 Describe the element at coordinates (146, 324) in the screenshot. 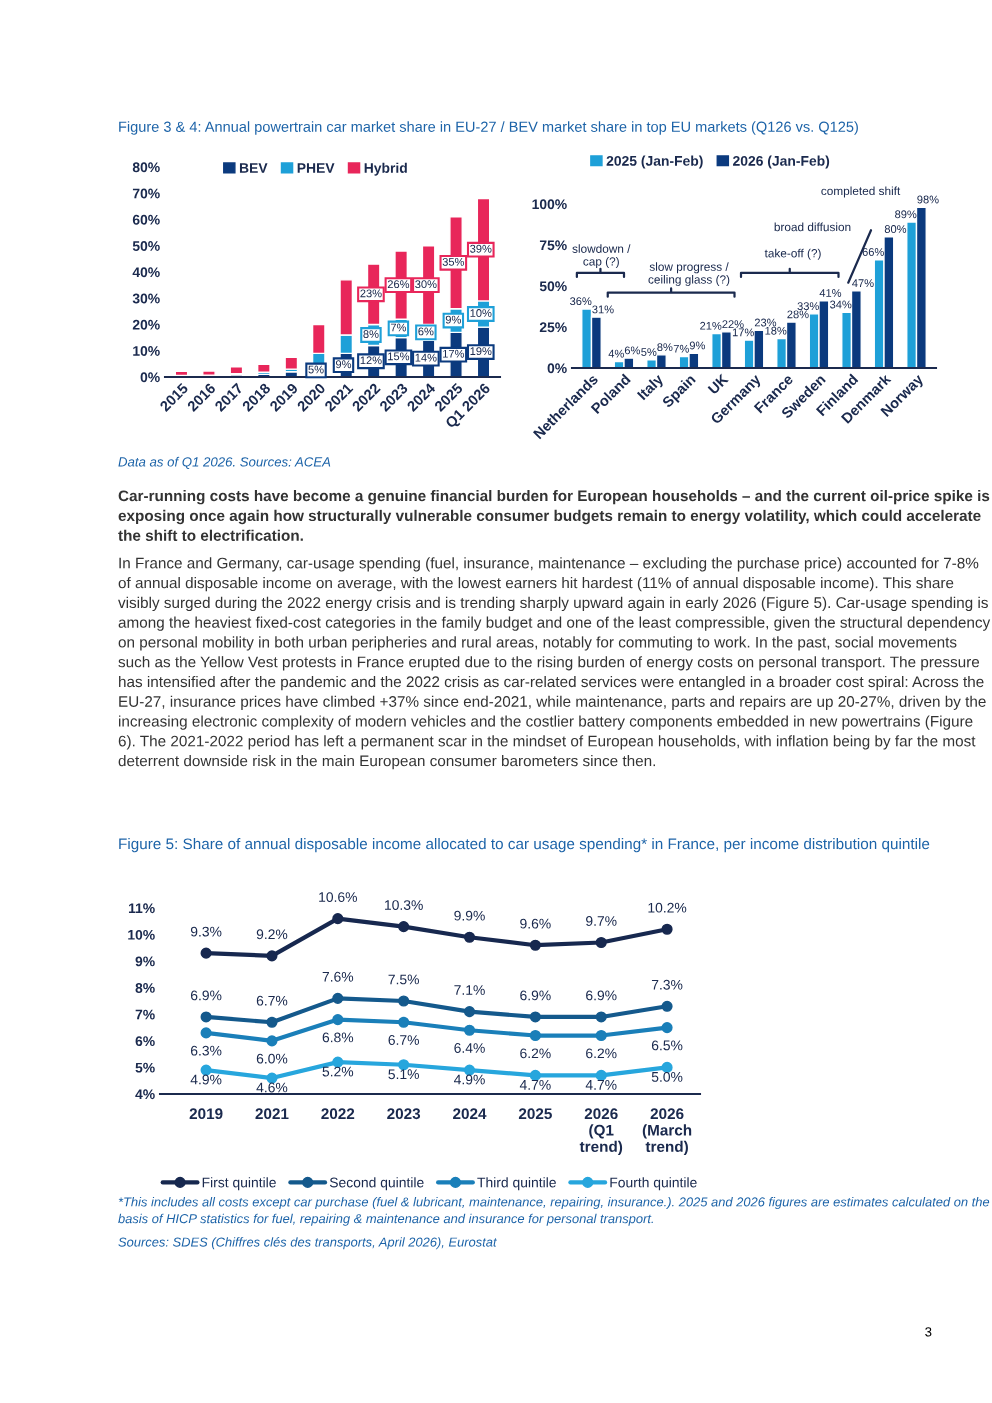

I see `y-tick-label: 20%` at that location.